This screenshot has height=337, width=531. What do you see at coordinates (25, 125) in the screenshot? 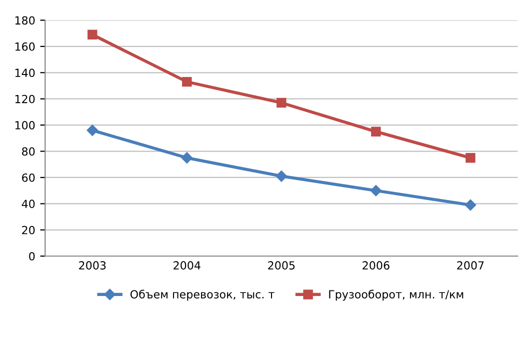
I see `y-tick-label: 100` at bounding box center [25, 125].